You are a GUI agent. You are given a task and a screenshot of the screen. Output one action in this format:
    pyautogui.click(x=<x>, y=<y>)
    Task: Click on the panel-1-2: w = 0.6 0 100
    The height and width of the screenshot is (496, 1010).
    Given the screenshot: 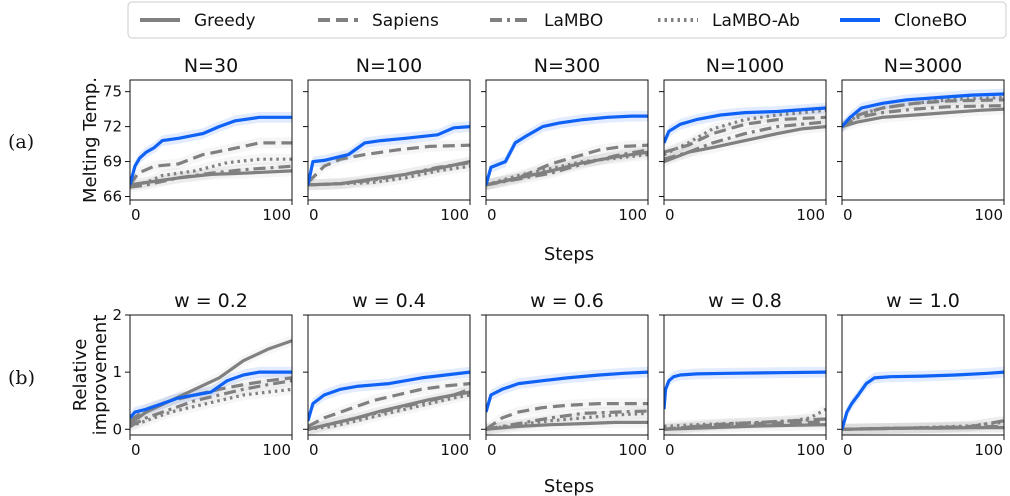 What is the action you would take?
    pyautogui.click(x=565, y=374)
    